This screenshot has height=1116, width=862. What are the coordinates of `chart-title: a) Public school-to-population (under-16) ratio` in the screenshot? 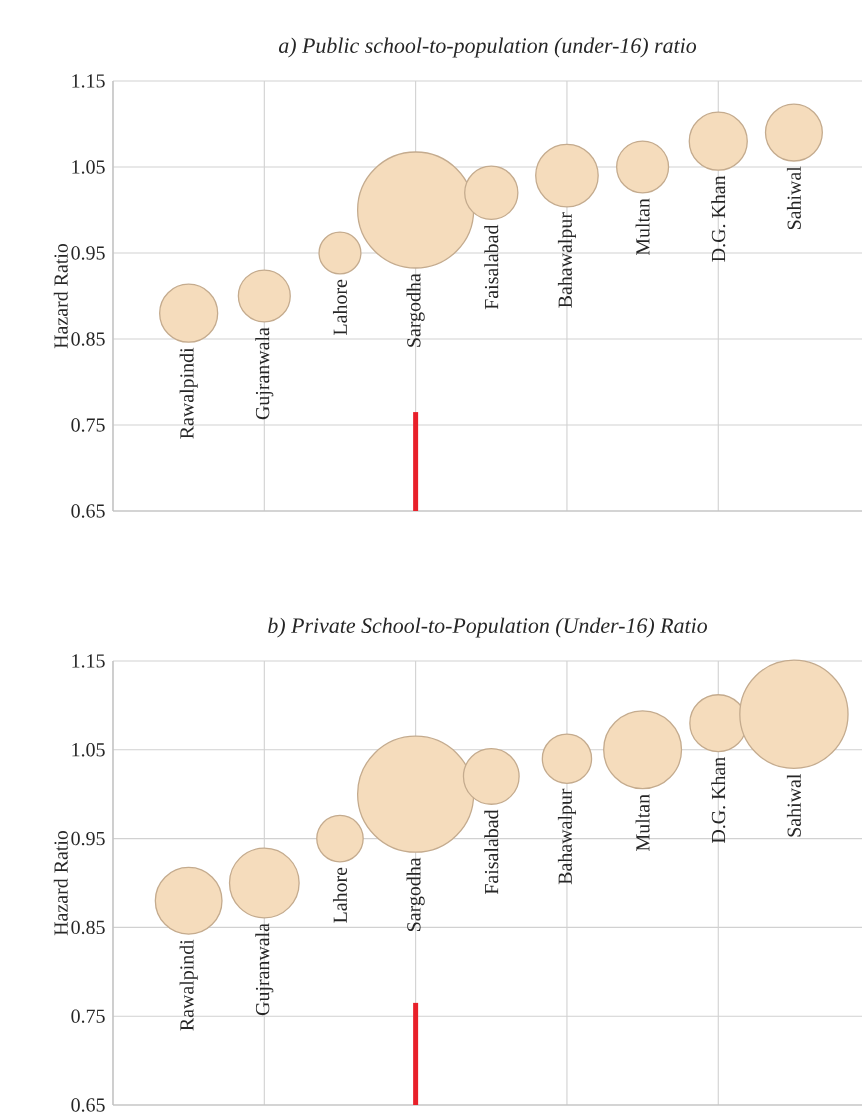 It's located at (487, 47).